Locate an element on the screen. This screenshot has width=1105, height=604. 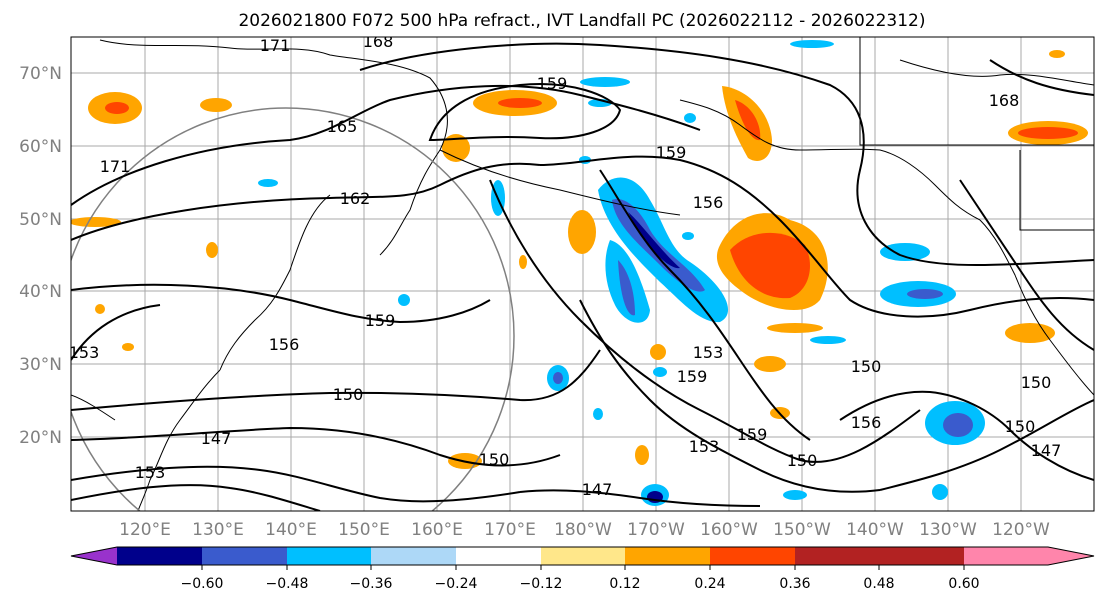
colorbar-tick-label: −0.36 is located at coordinates (371, 584).